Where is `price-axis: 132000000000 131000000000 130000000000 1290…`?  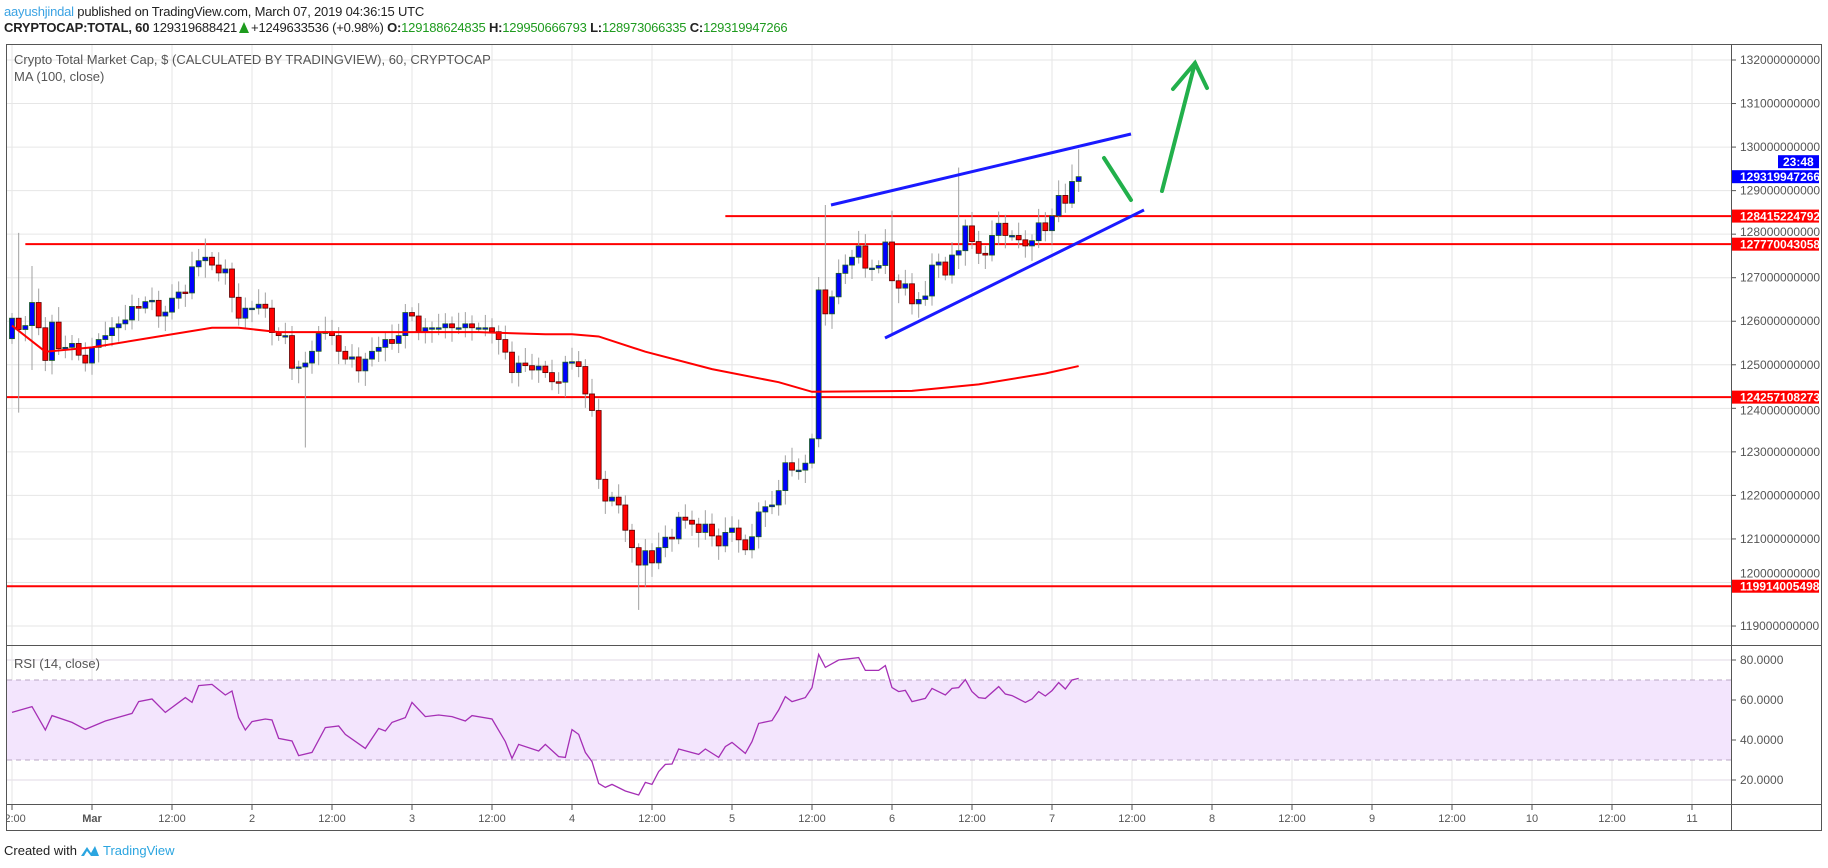 price-axis: 132000000000 131000000000 130000000000 1290… is located at coordinates (1775, 343).